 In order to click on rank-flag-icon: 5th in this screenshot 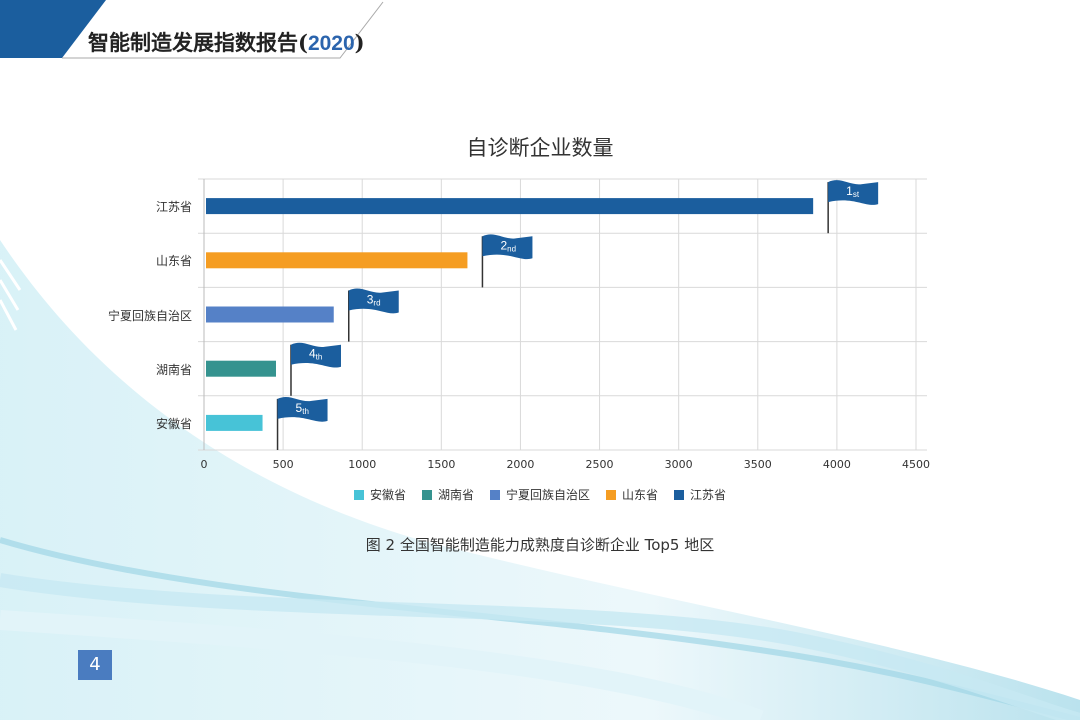, I will do `click(302, 423)`.